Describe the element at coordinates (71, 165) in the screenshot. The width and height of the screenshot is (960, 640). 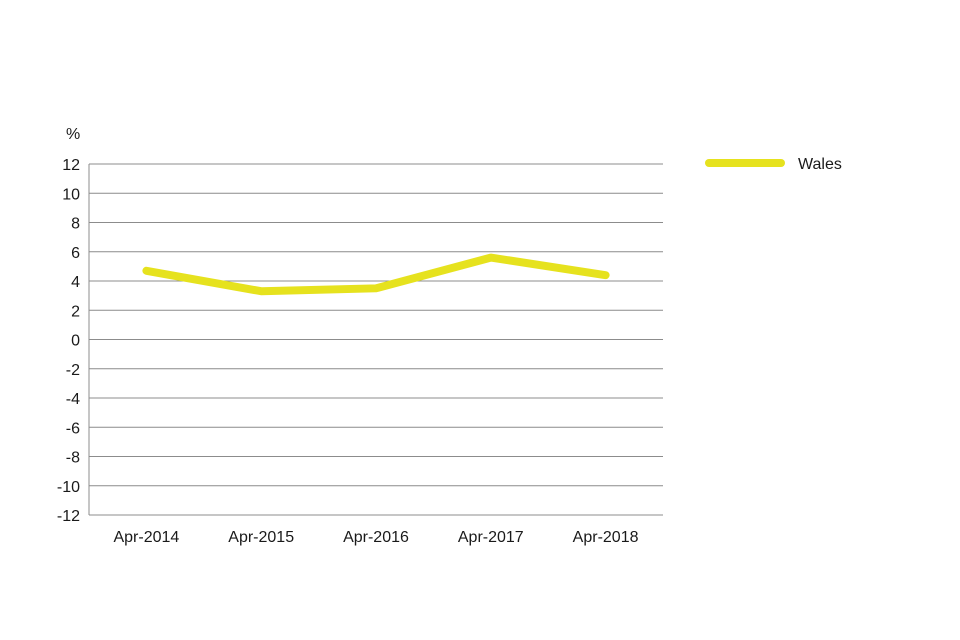
I see `y-tick-label: 12` at that location.